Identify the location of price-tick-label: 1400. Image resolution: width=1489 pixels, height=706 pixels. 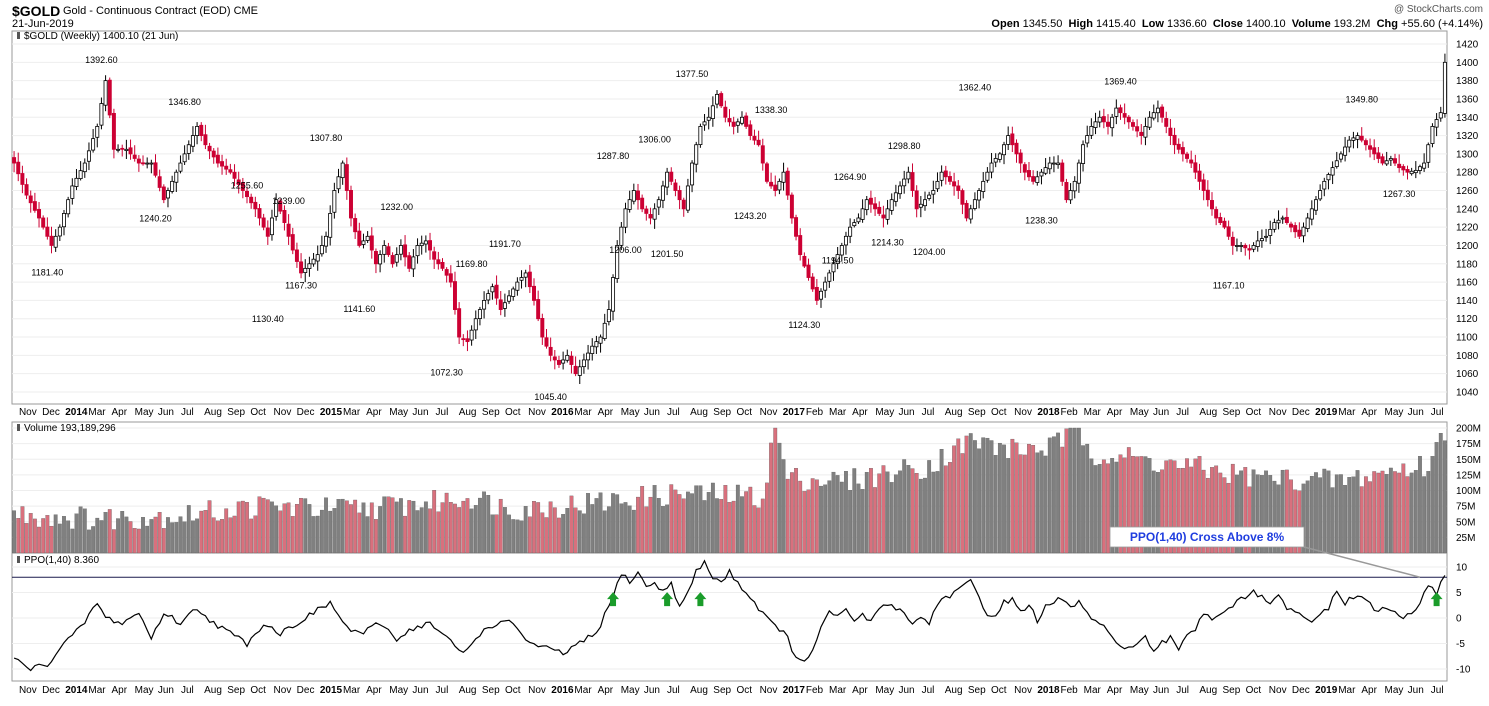
(1467, 63).